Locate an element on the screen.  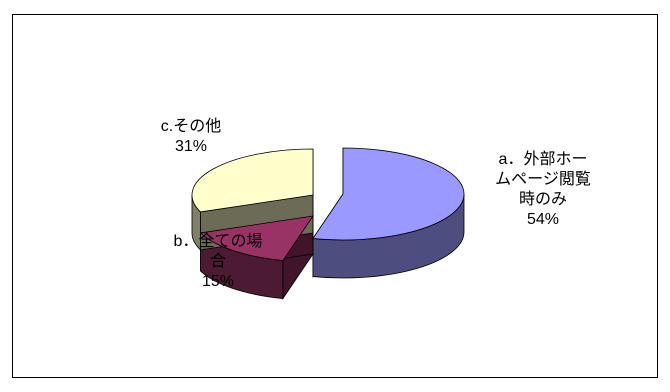
slice-category-label: 時のみ is located at coordinates (543, 199).